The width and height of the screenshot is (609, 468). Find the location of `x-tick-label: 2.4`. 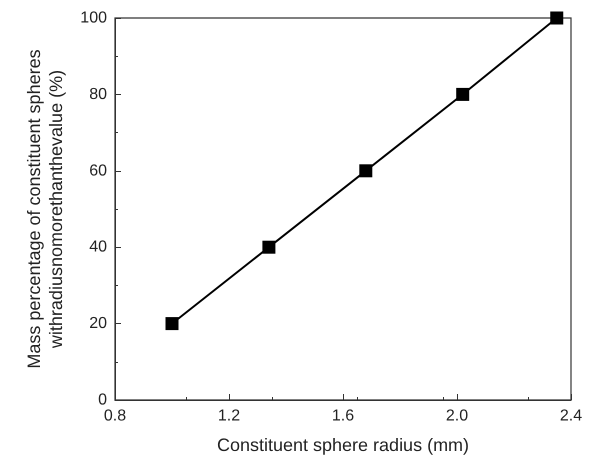

x-tick-label: 2.4 is located at coordinates (571, 416).